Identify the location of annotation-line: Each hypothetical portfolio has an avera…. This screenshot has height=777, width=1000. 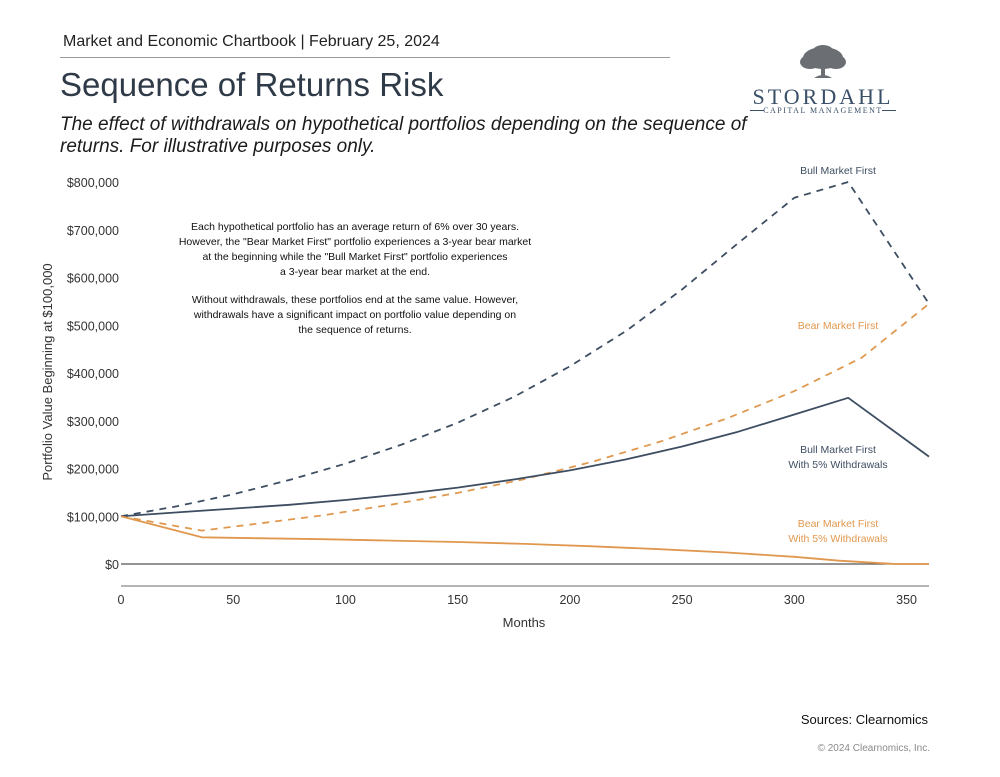
(355, 227).